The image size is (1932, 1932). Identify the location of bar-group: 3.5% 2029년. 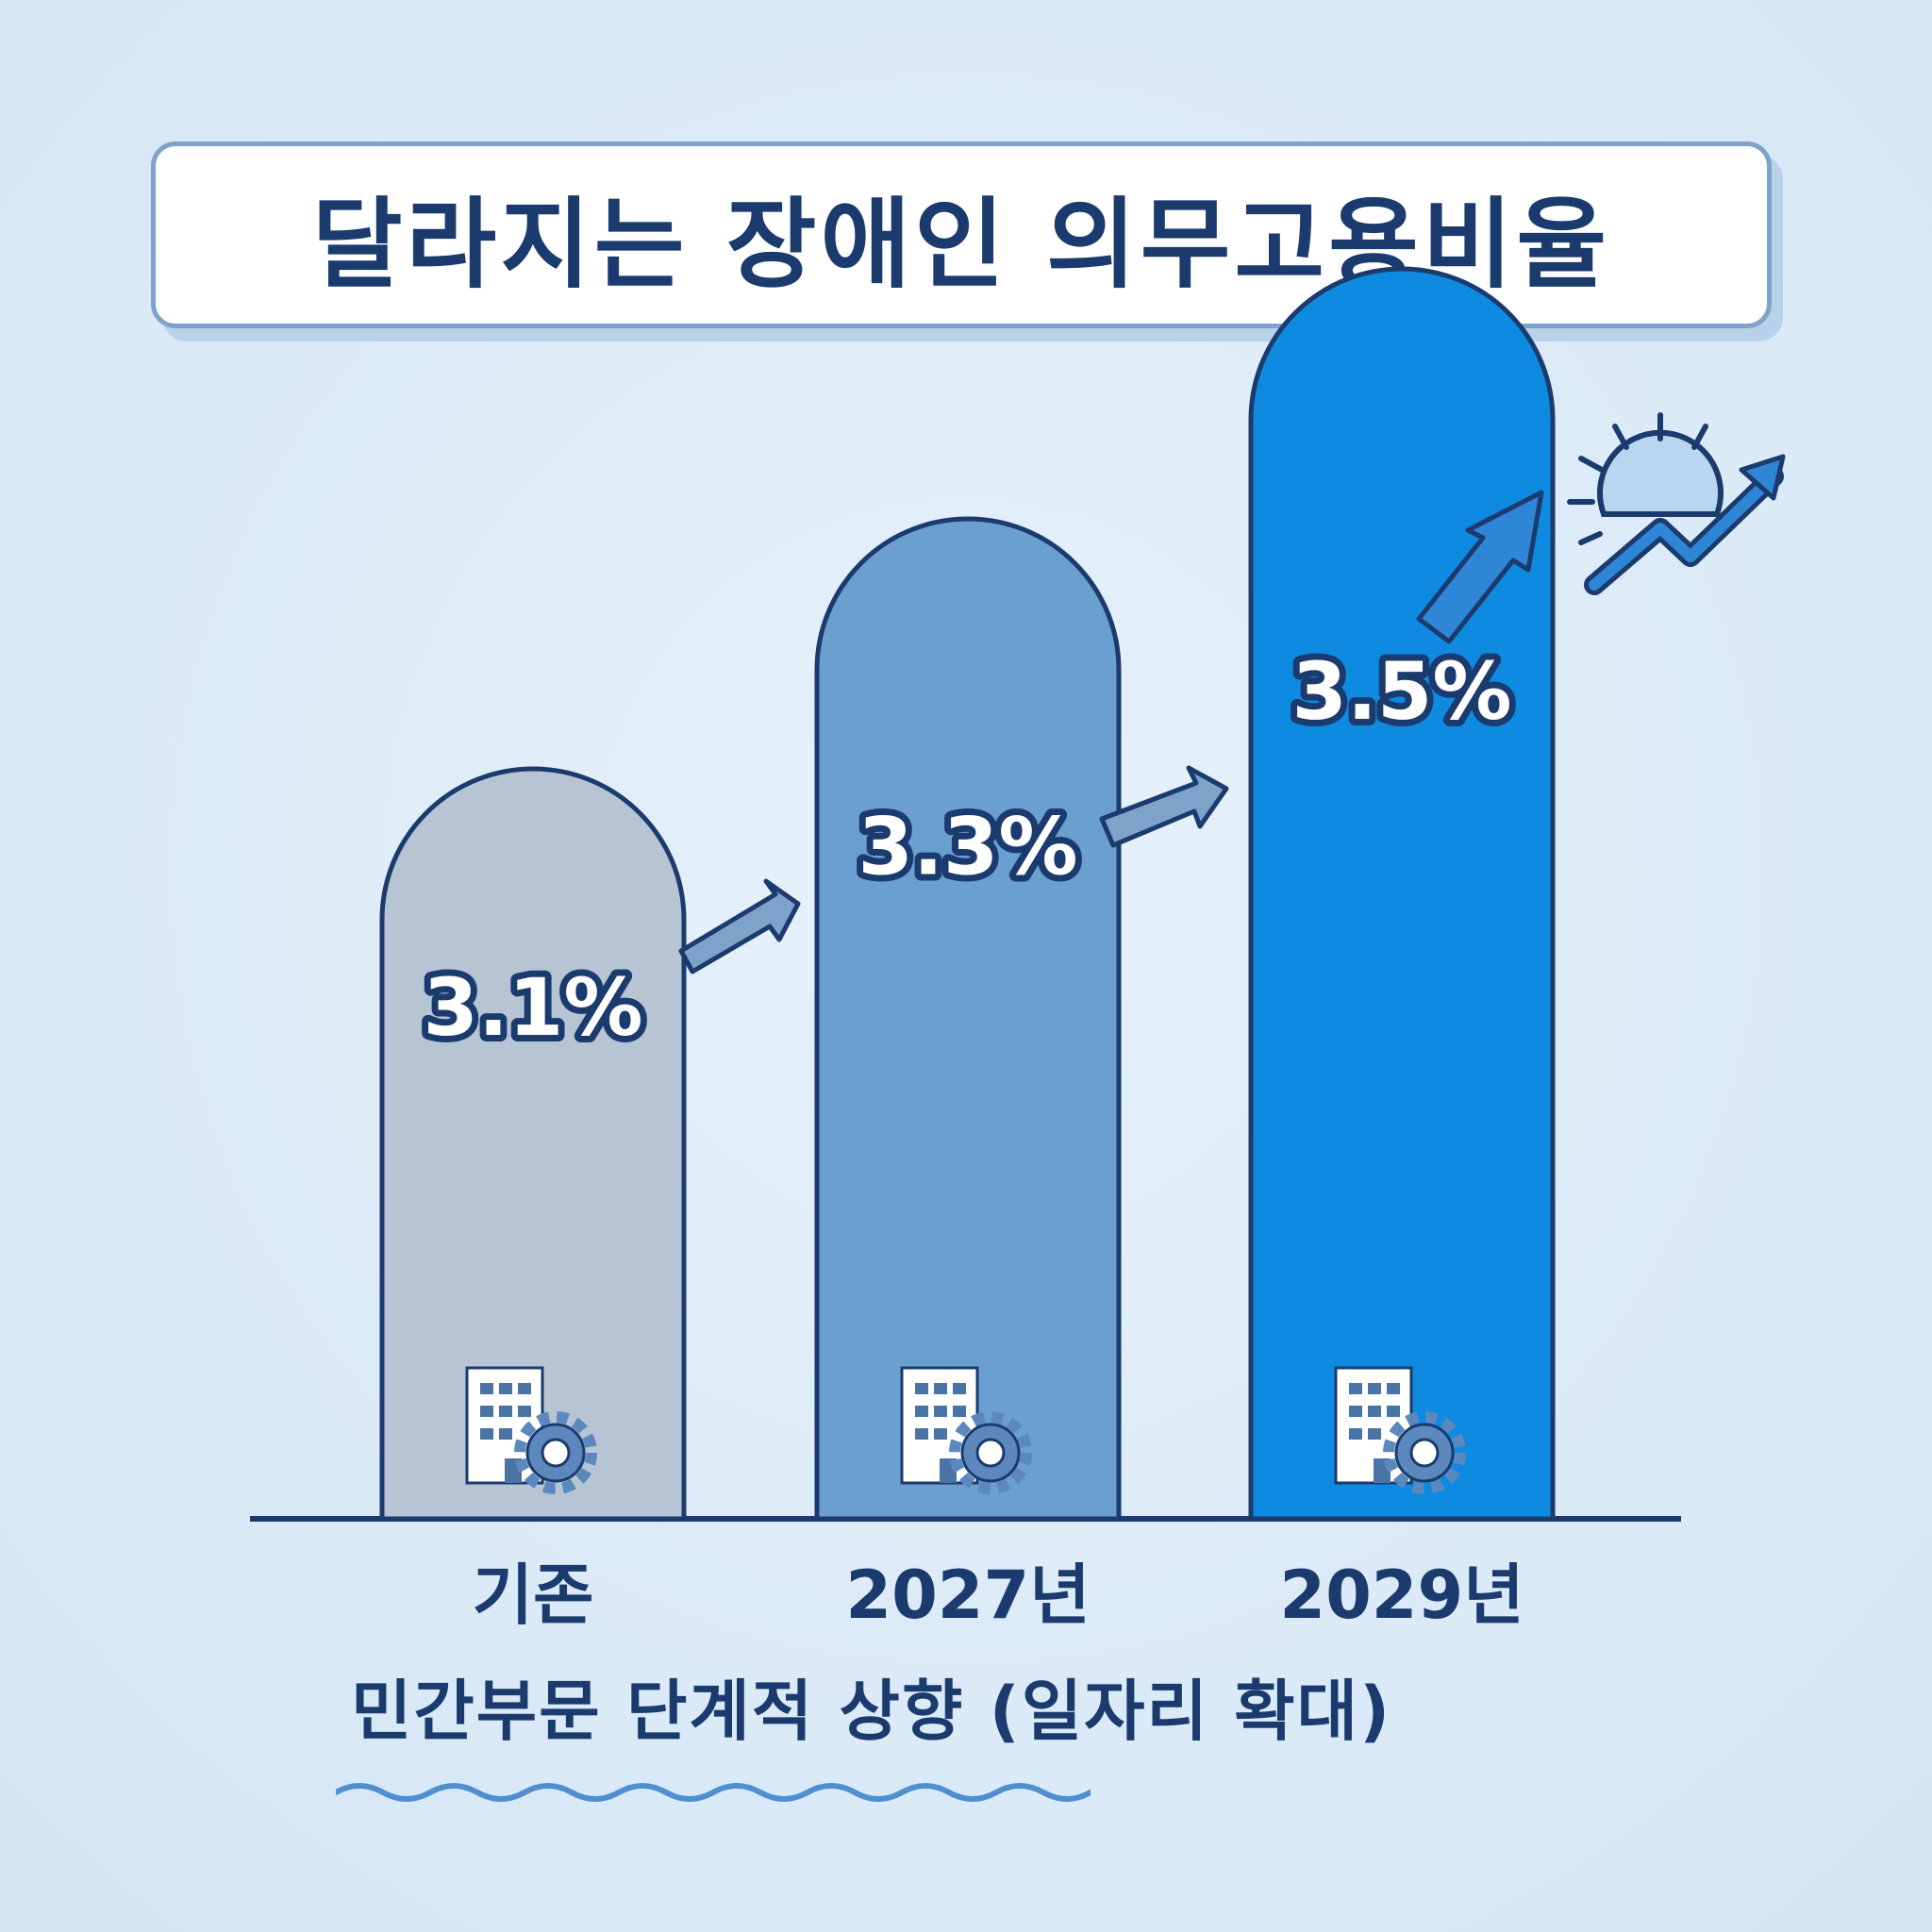
(1402, 950).